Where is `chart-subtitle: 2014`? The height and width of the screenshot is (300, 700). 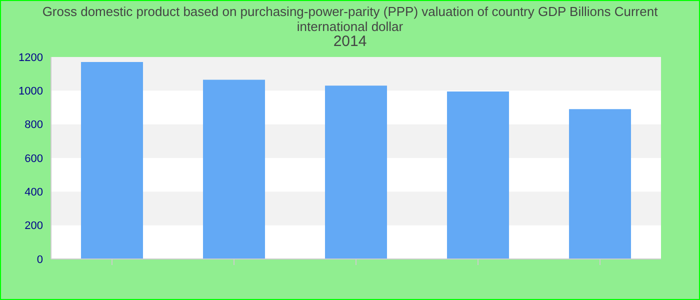 chart-subtitle: 2014 is located at coordinates (350, 41).